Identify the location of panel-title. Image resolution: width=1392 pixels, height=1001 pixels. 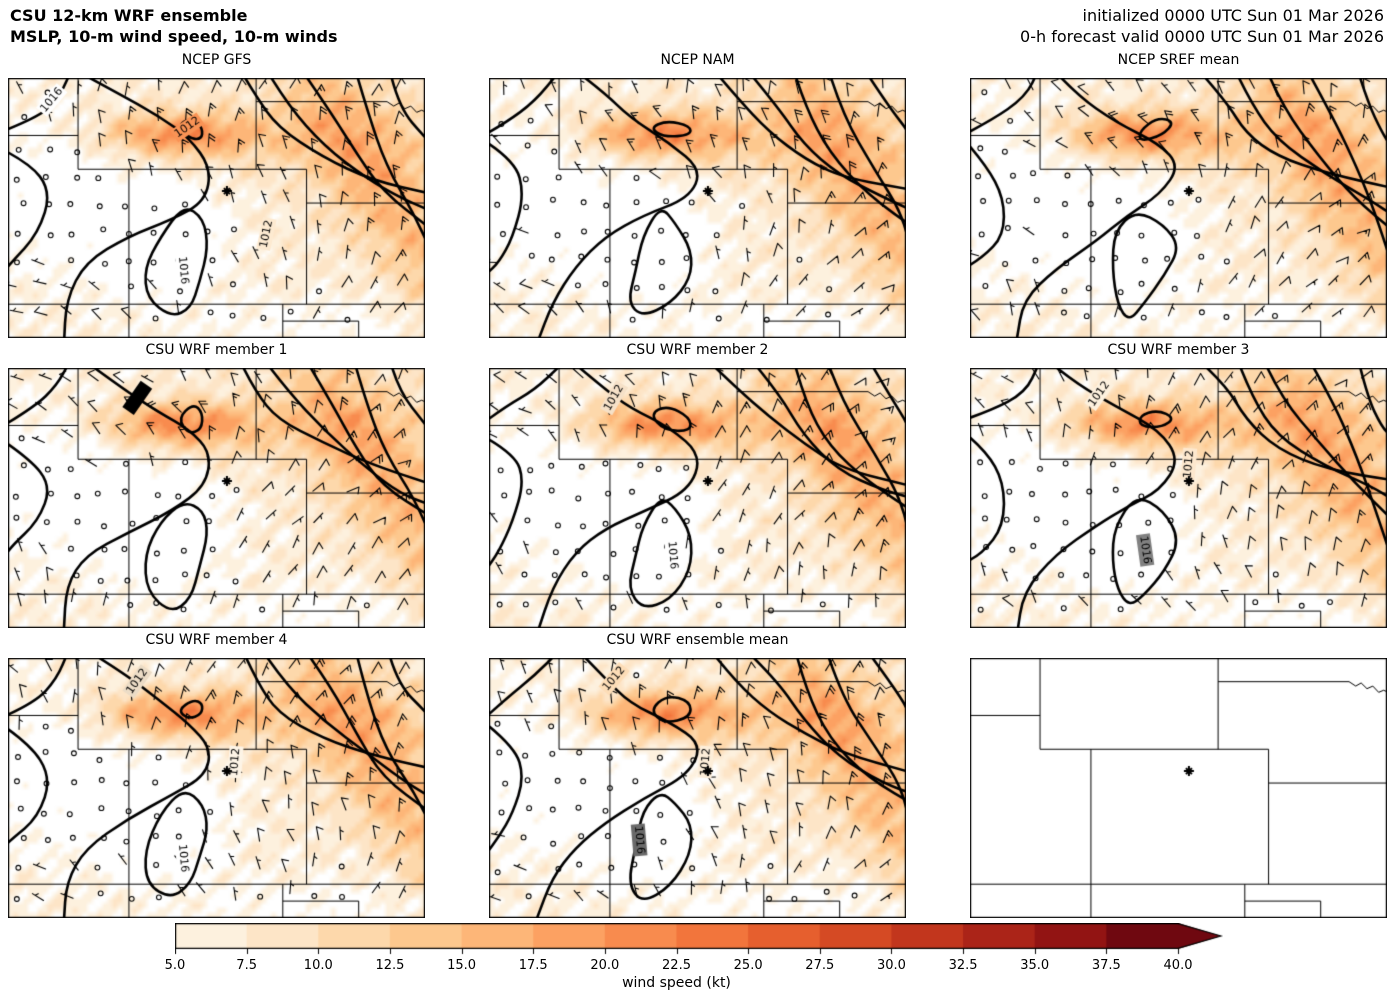
(1178, 640).